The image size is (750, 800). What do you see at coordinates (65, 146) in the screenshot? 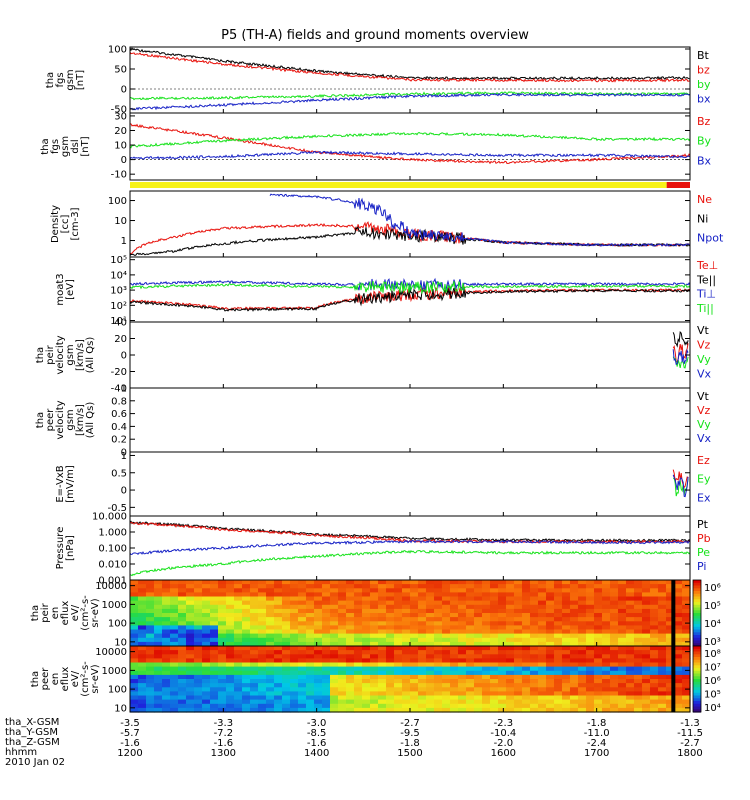
I see `y-axis-label: gsm` at bounding box center [65, 146].